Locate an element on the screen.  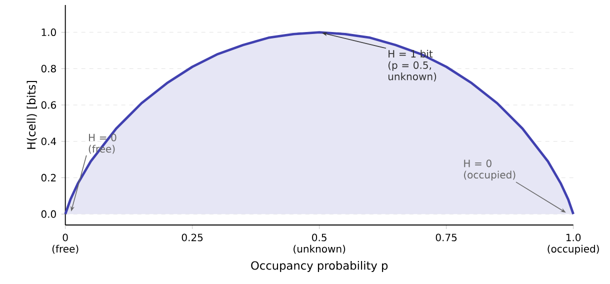
x-tick-label: 0.5 (unknown) is located at coordinates (320, 244).